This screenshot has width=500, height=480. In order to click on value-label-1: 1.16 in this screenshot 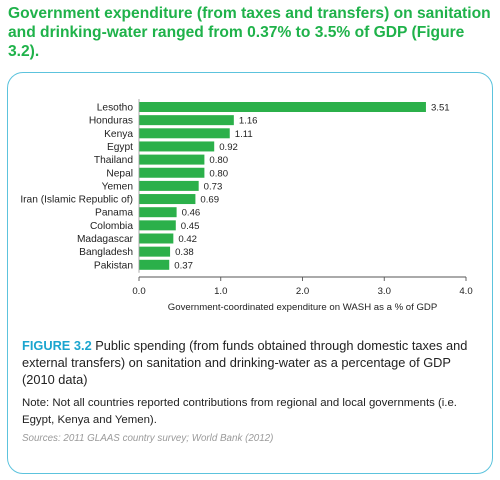, I will do `click(248, 121)`.